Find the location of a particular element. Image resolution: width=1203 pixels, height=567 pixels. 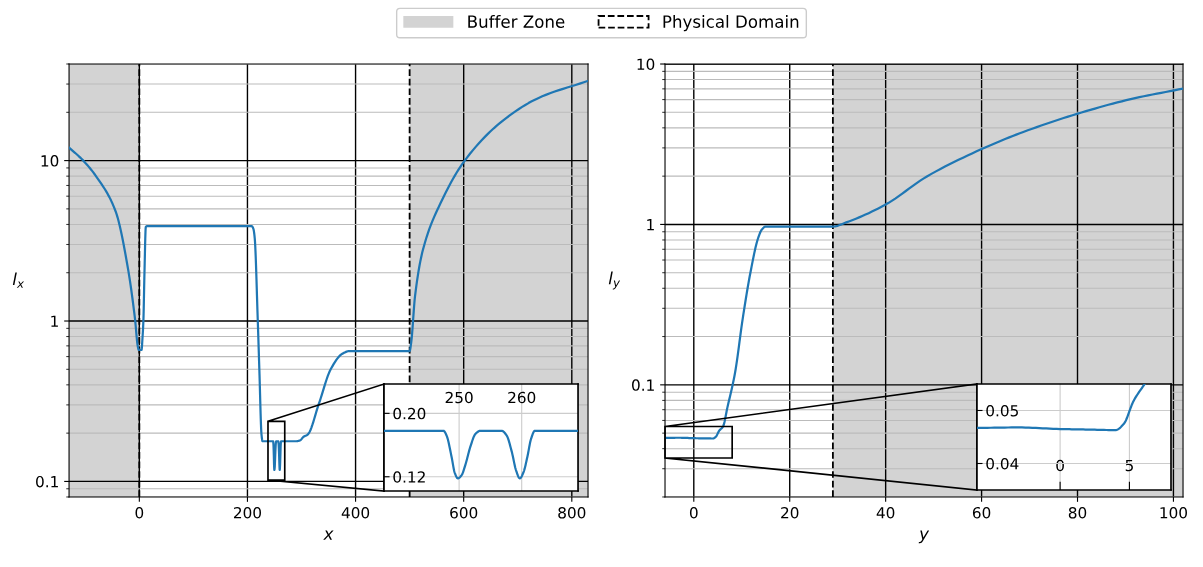

x-axis-title: x is located at coordinates (328, 535).